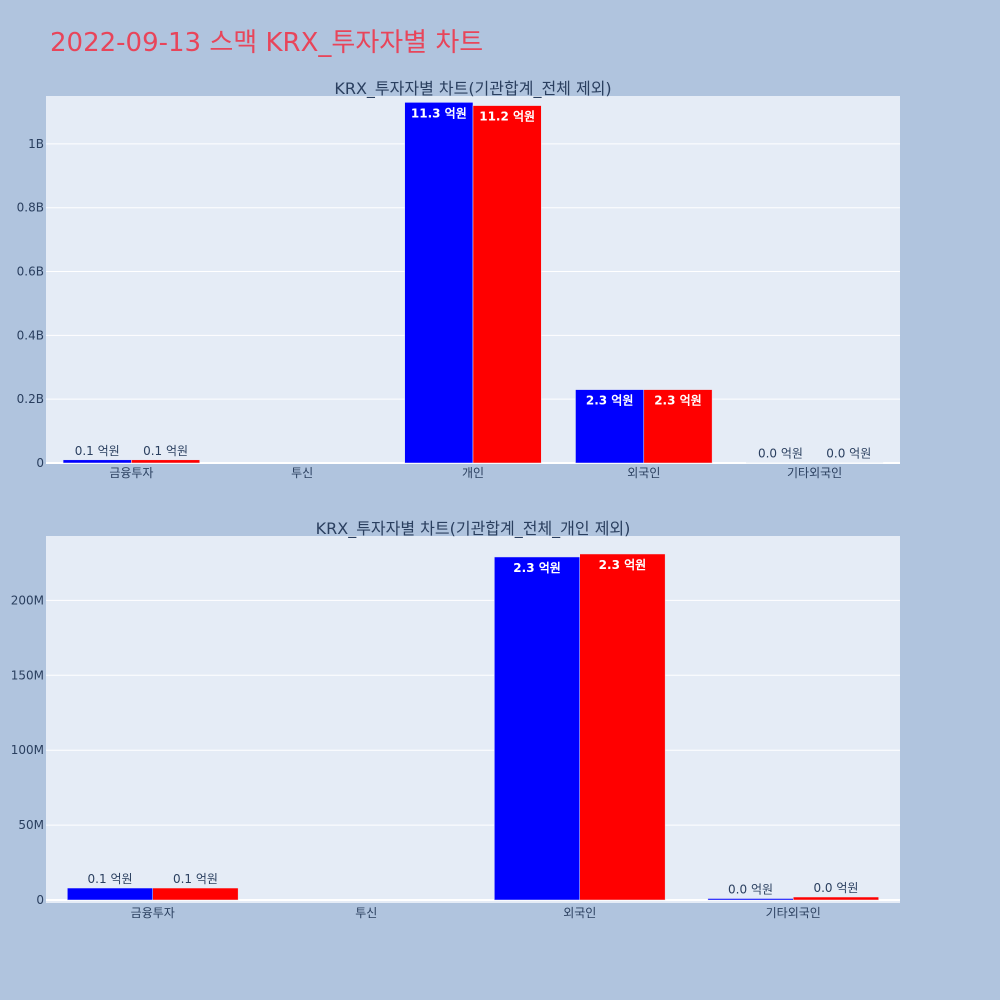 The width and height of the screenshot is (1000, 1000). Describe the element at coordinates (507, 117) in the screenshot. I see `data-label: 11.2 억원` at that location.